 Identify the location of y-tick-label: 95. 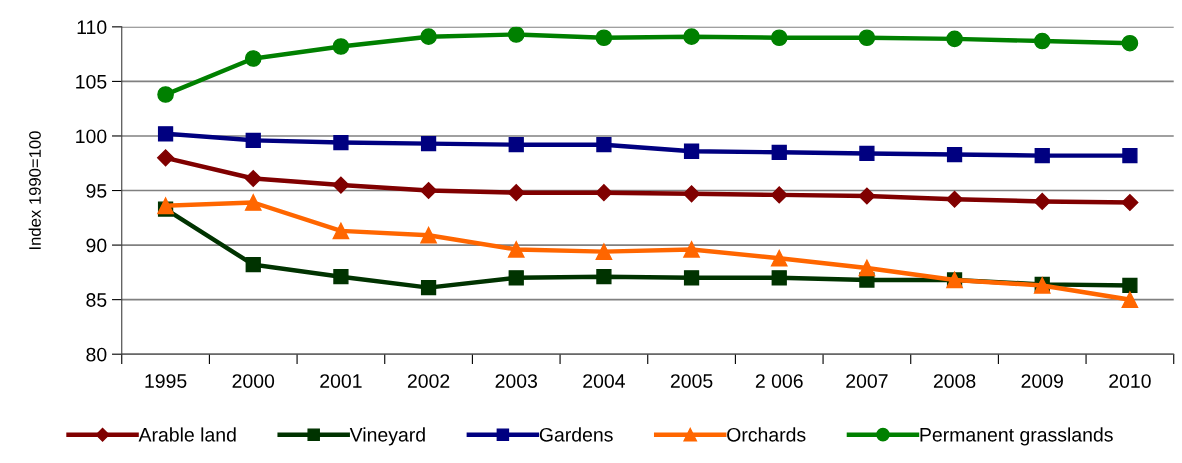
(96, 190).